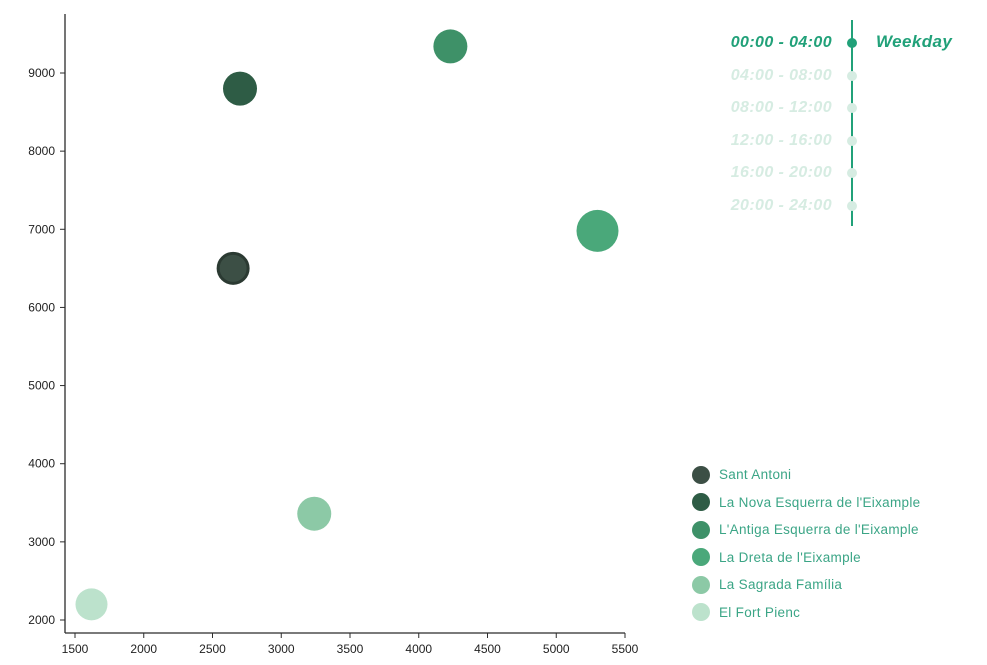 The image size is (987, 665). What do you see at coordinates (350, 649) in the screenshot?
I see `x-tick-label: 3500` at bounding box center [350, 649].